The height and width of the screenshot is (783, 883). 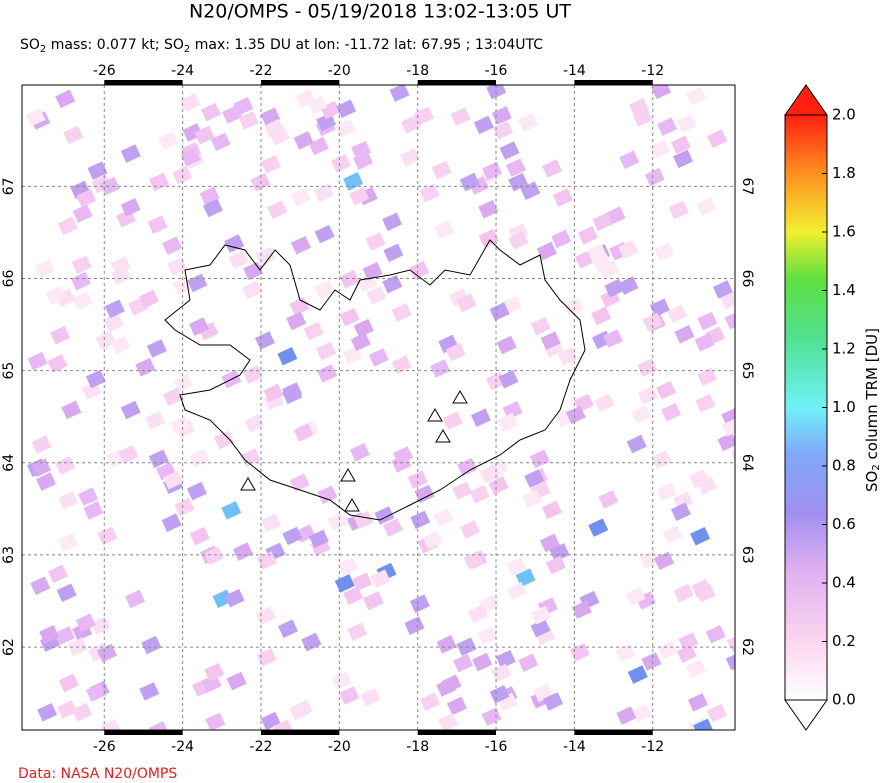 I want to click on colorbar-tick-label: 0.0, so click(x=844, y=700).